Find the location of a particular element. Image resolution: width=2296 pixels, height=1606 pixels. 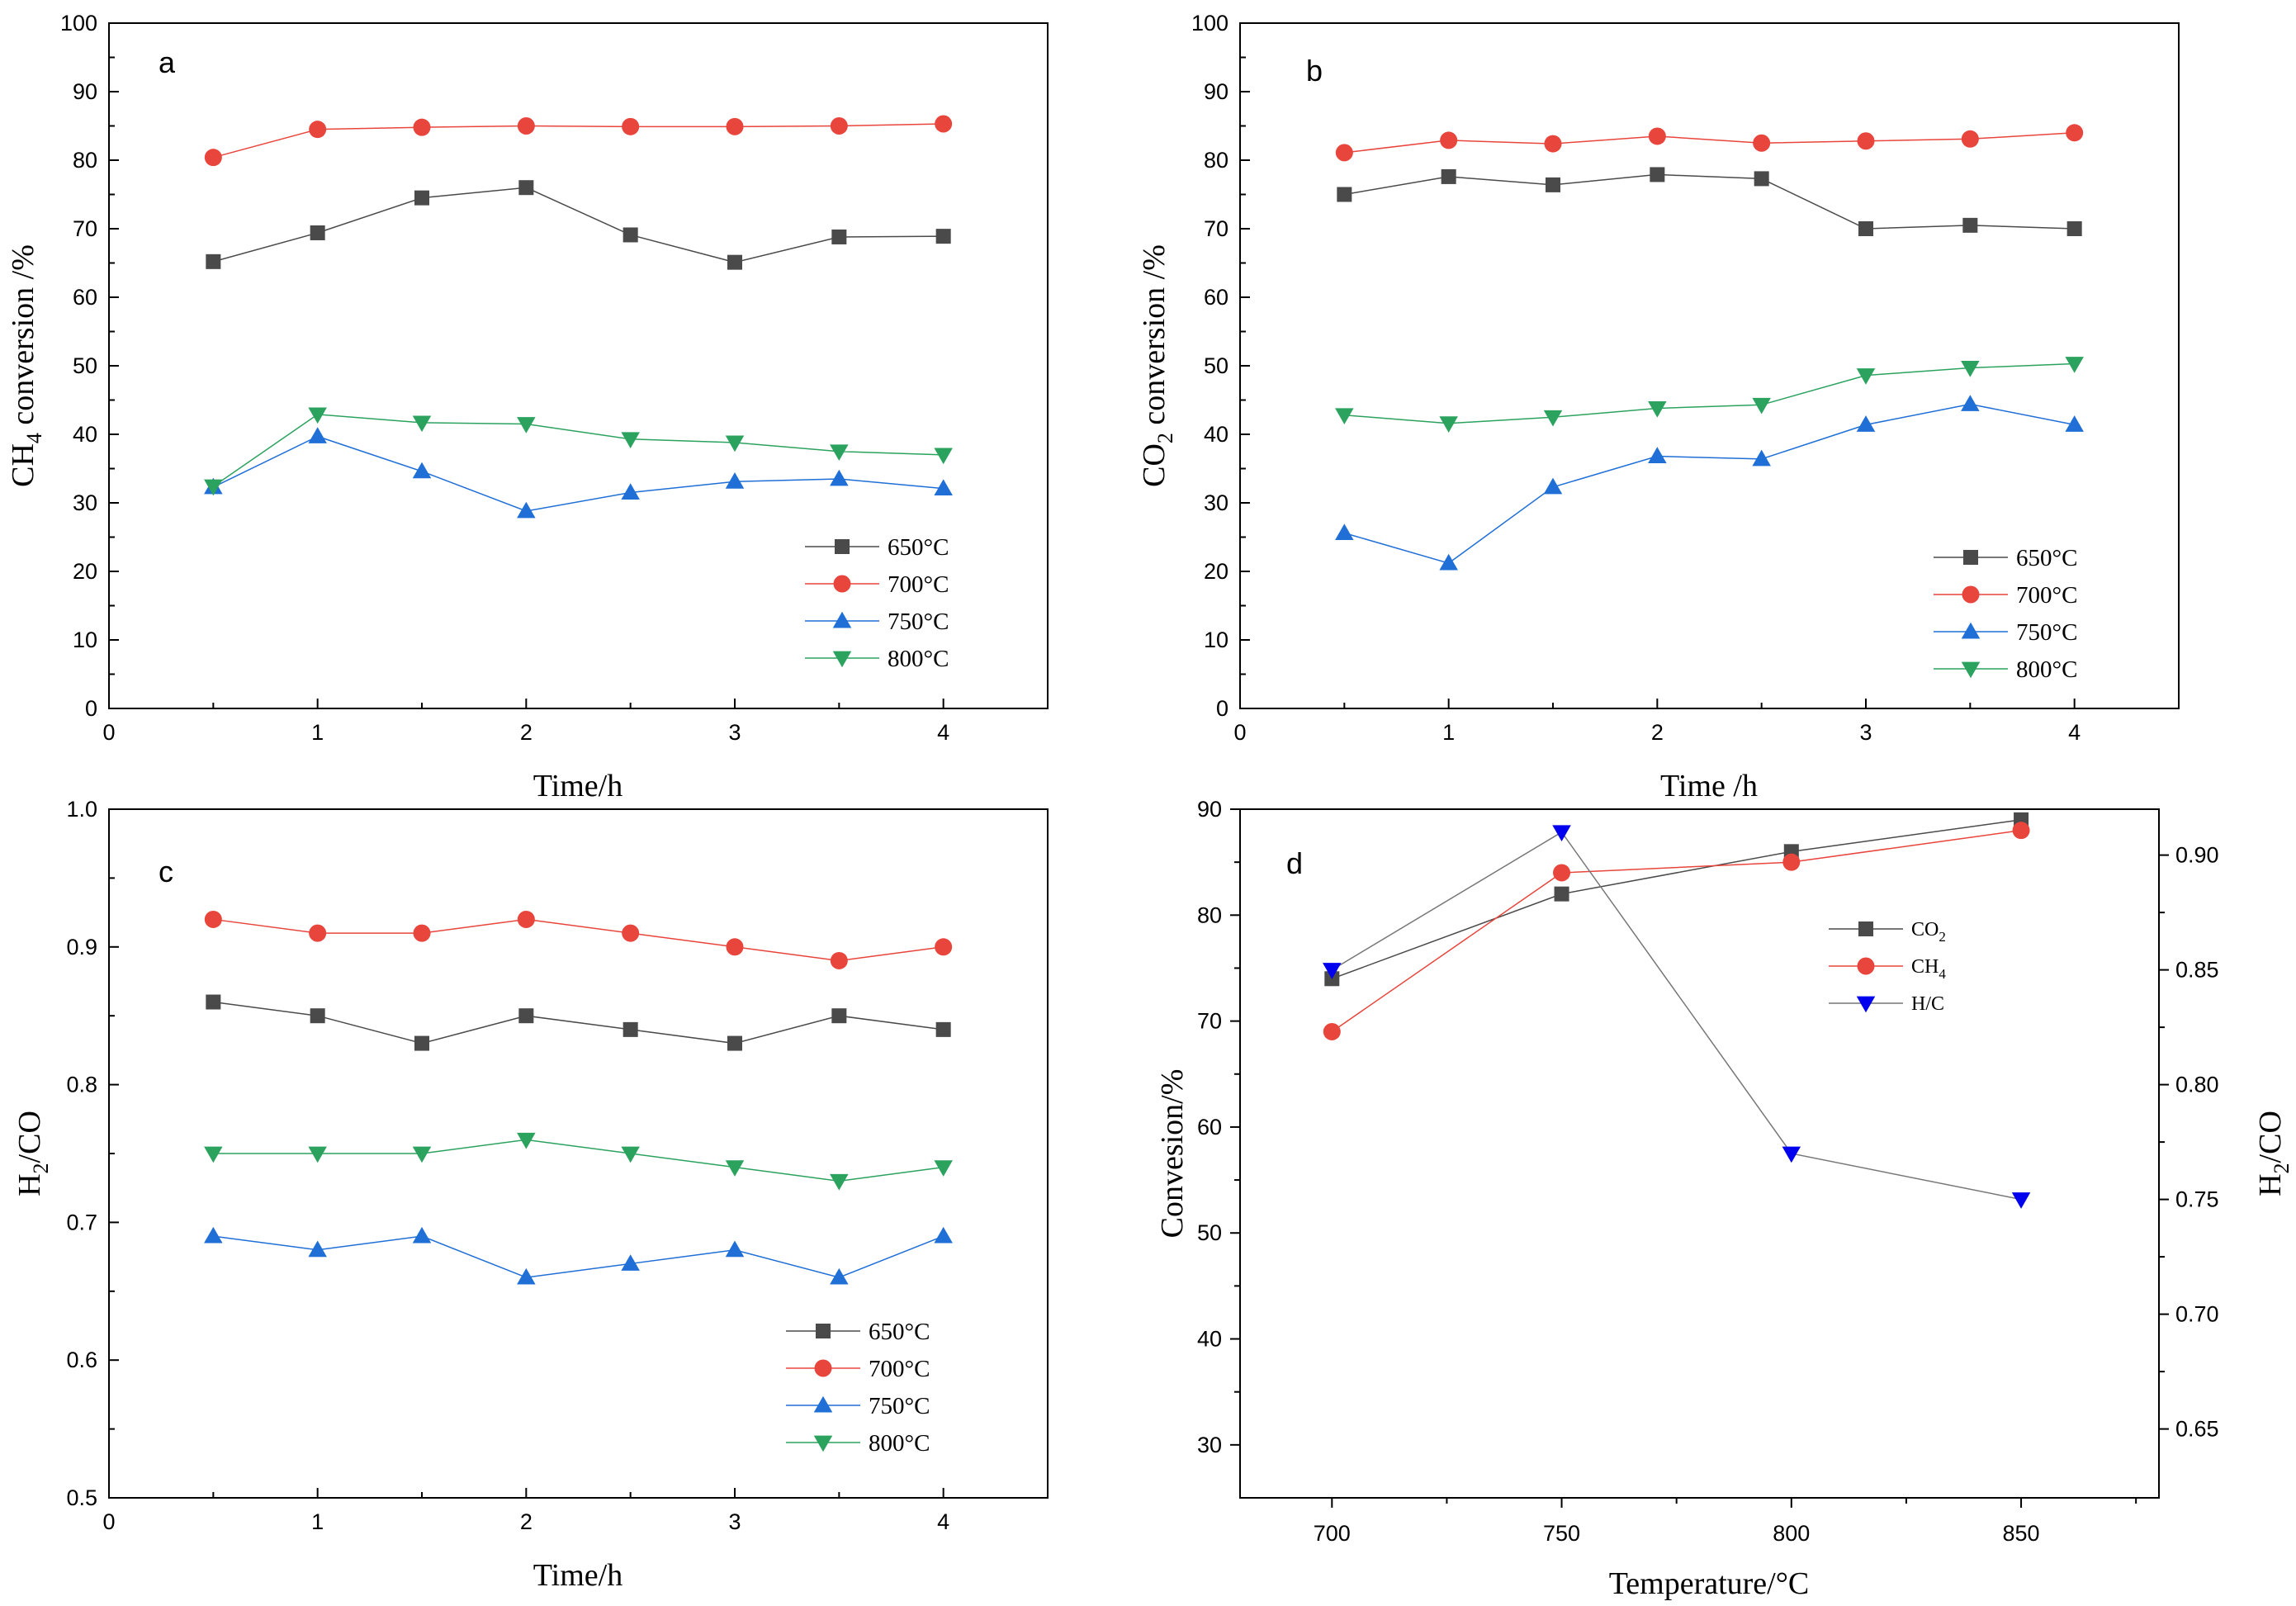

y-left-tick-label: 30 is located at coordinates (1209, 1445).